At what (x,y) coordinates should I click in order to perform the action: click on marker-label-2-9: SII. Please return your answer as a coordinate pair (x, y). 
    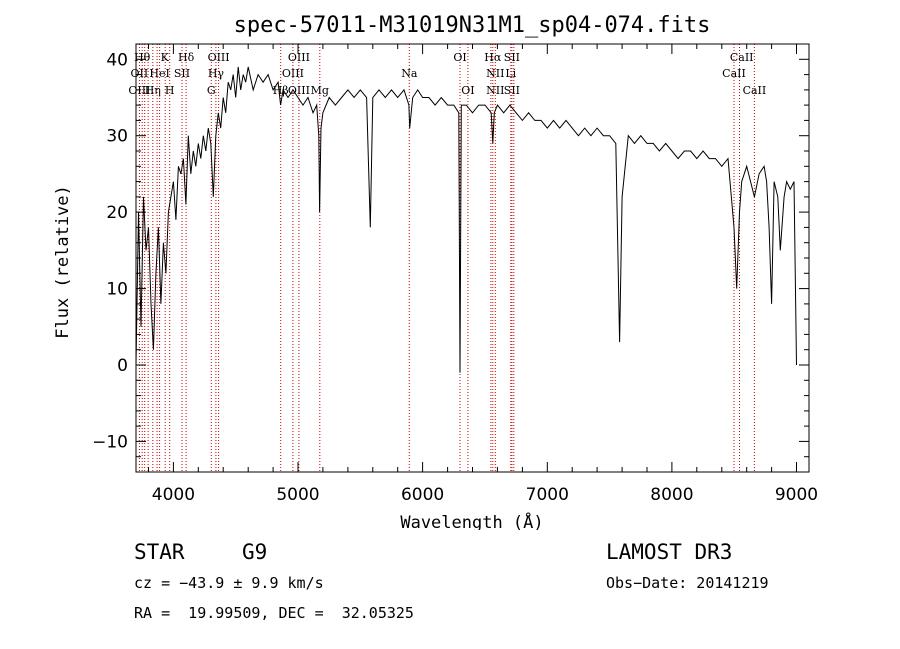
    Looking at the image, I should click on (512, 90).